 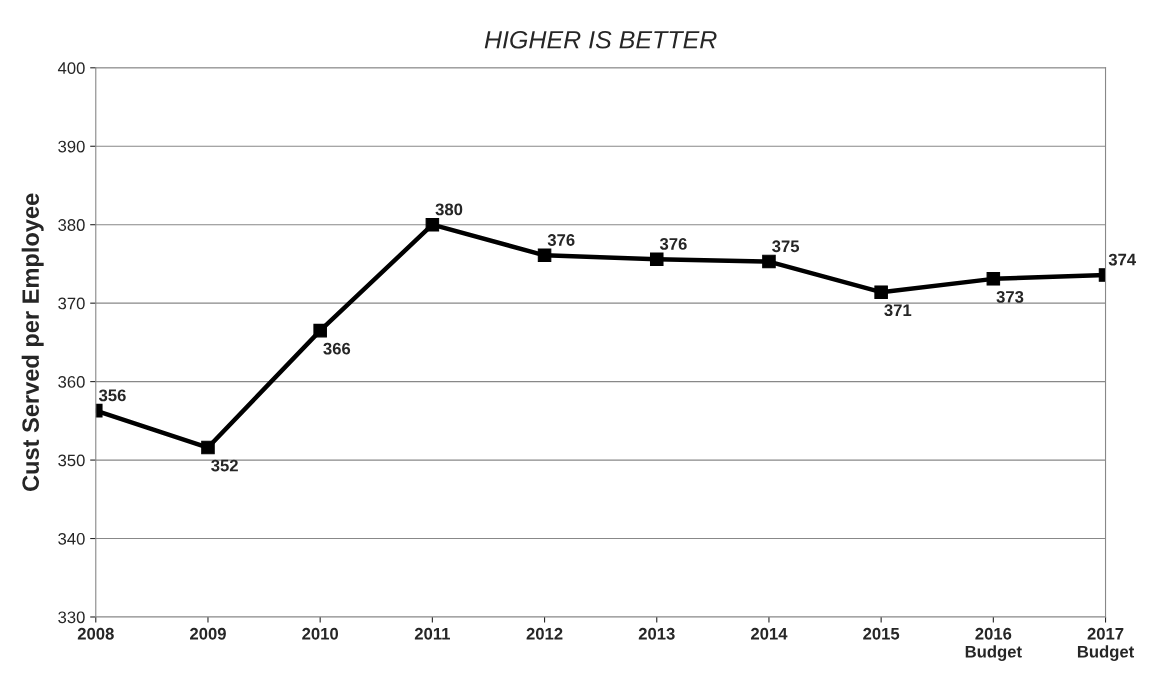 What do you see at coordinates (544, 633) in the screenshot?
I see `x-tick-label: 2012` at bounding box center [544, 633].